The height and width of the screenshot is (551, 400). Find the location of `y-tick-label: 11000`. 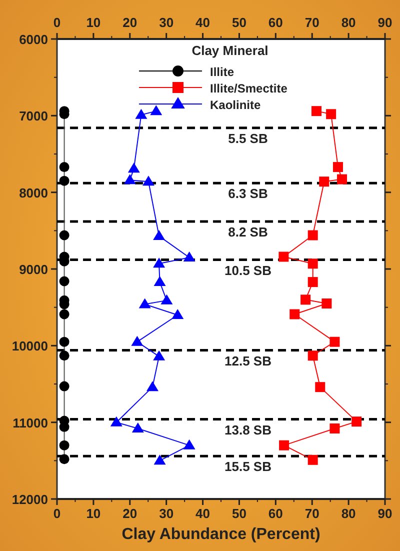

y-tick-label: 11000 is located at coordinates (30, 422).